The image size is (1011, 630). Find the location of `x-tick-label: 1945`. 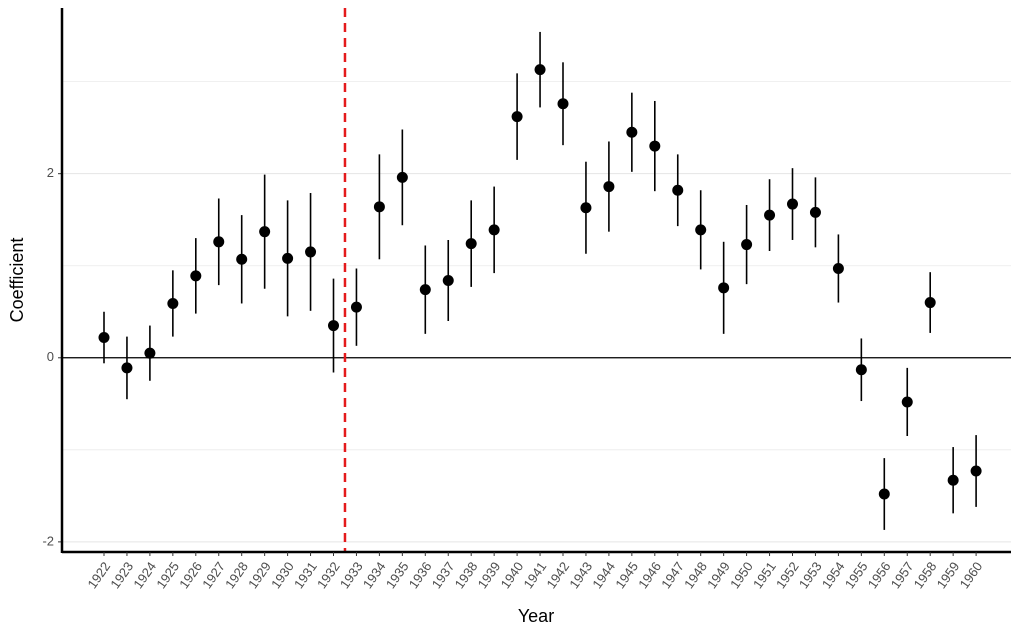

x-tick-label: 1945 is located at coordinates (626, 575).